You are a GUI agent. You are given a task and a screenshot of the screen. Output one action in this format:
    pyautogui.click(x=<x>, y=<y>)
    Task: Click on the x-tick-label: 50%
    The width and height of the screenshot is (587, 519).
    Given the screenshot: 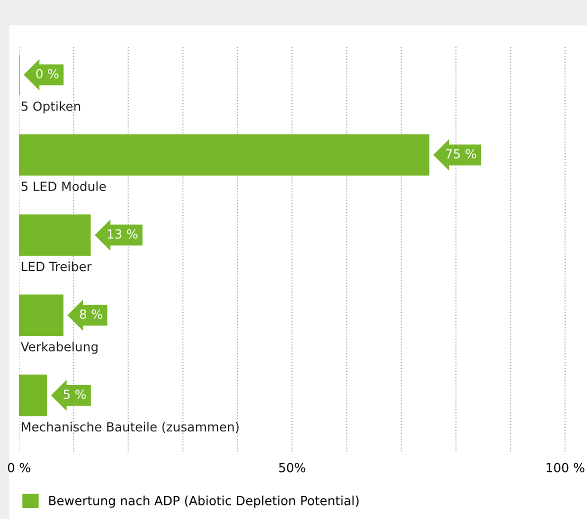 What is the action you would take?
    pyautogui.click(x=292, y=467)
    